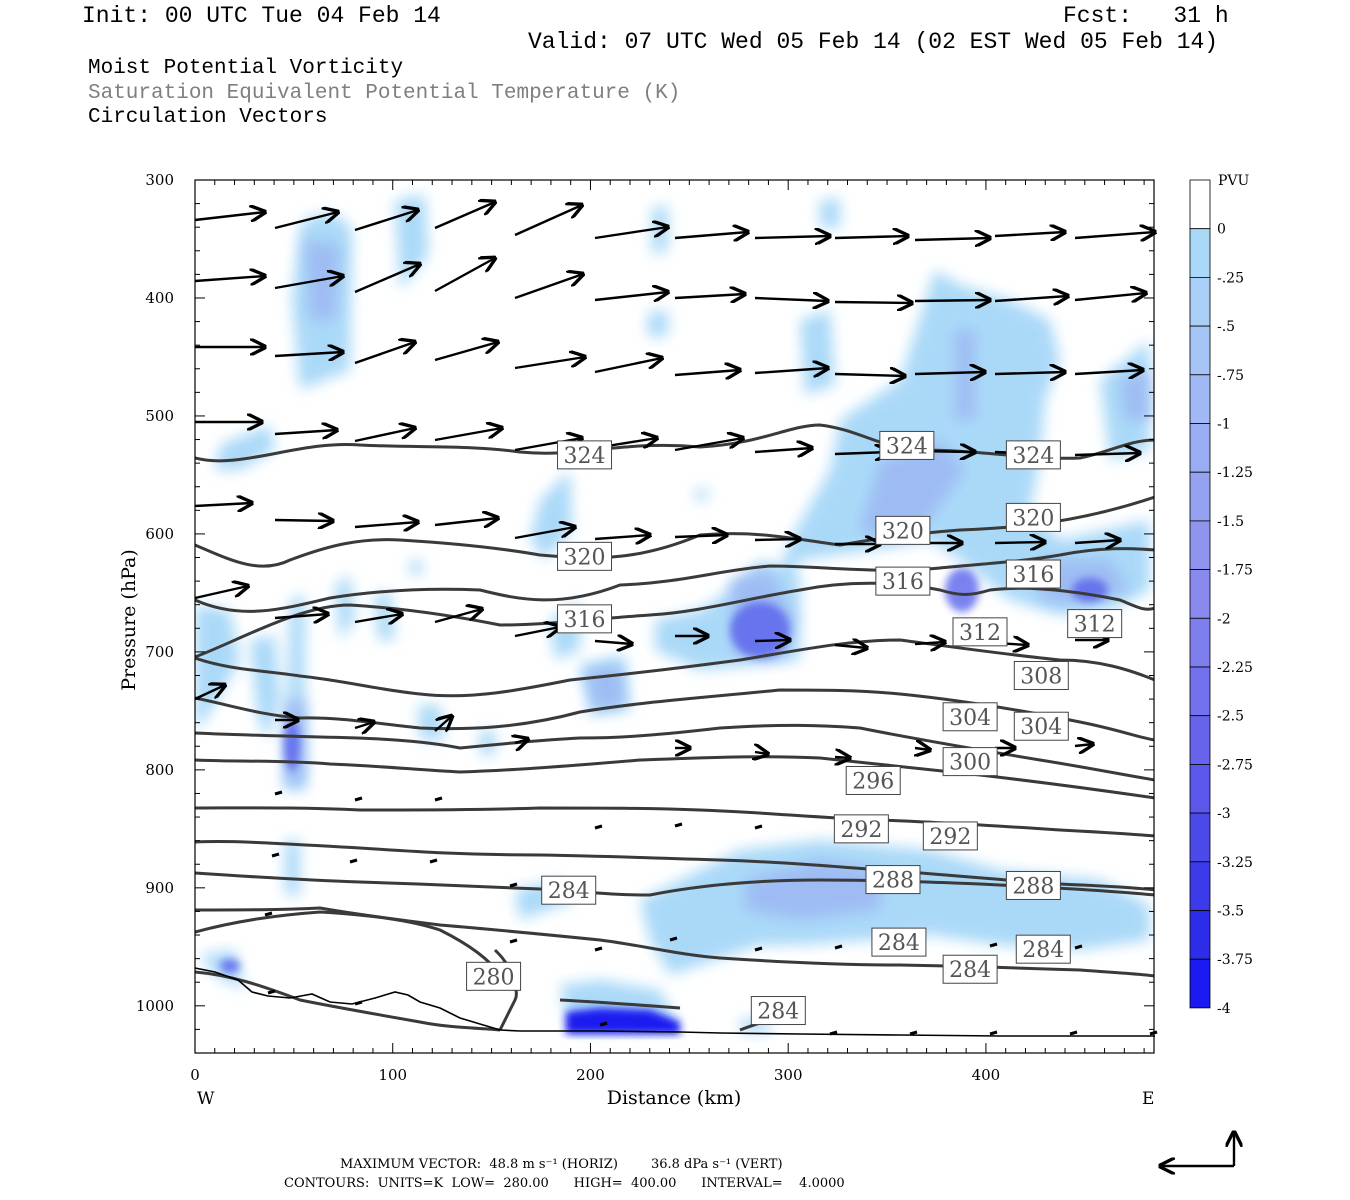  I want to click on forecast-hour: Fcst: 31 h, so click(1146, 16).